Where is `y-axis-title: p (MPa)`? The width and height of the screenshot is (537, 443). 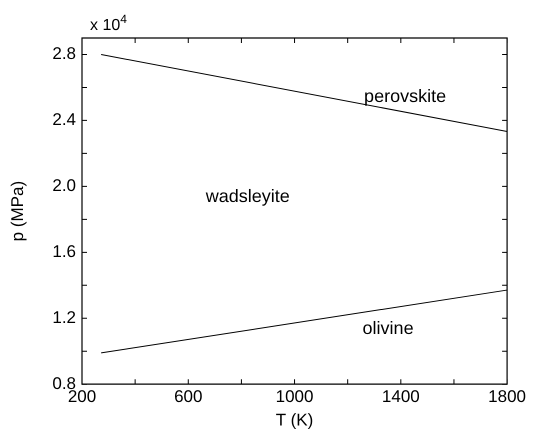
y-axis-title: p (MPa) is located at coordinates (17, 211).